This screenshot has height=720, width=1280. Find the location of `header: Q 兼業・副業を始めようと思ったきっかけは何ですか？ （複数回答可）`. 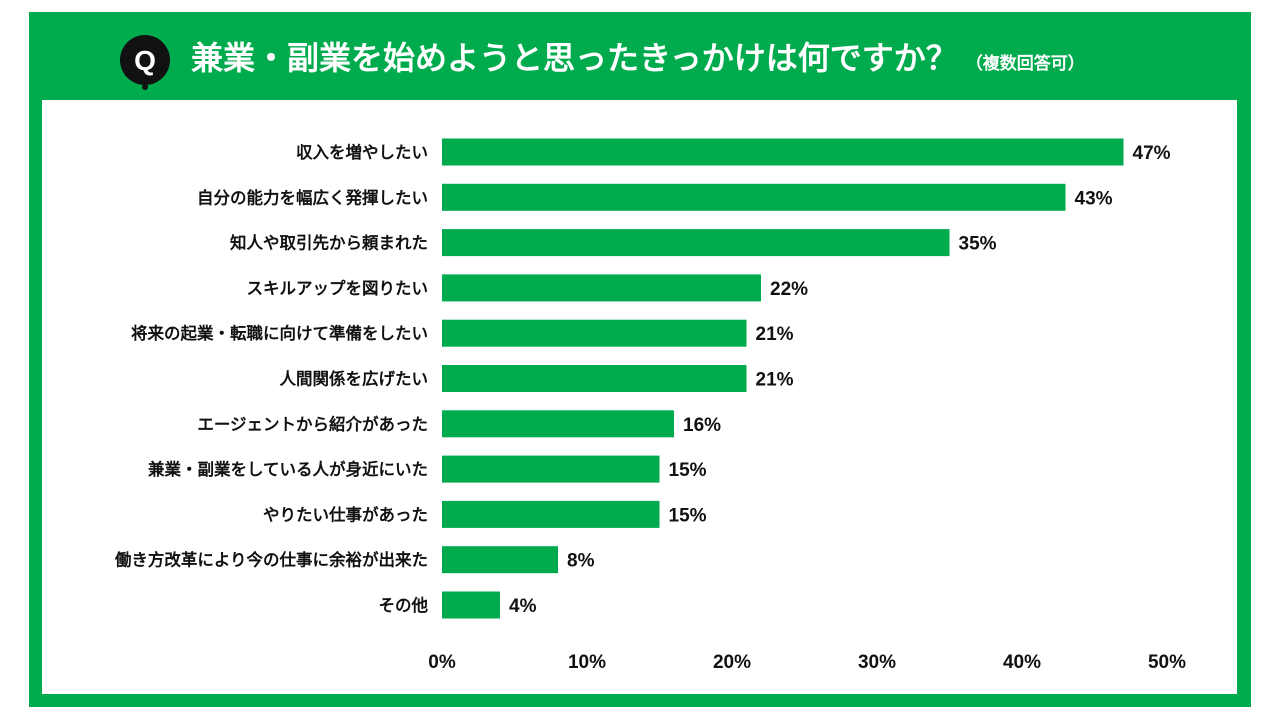

header: Q 兼業・副業を始めようと思ったきっかけは何ですか？ （複数回答可） is located at coordinates (640, 56).